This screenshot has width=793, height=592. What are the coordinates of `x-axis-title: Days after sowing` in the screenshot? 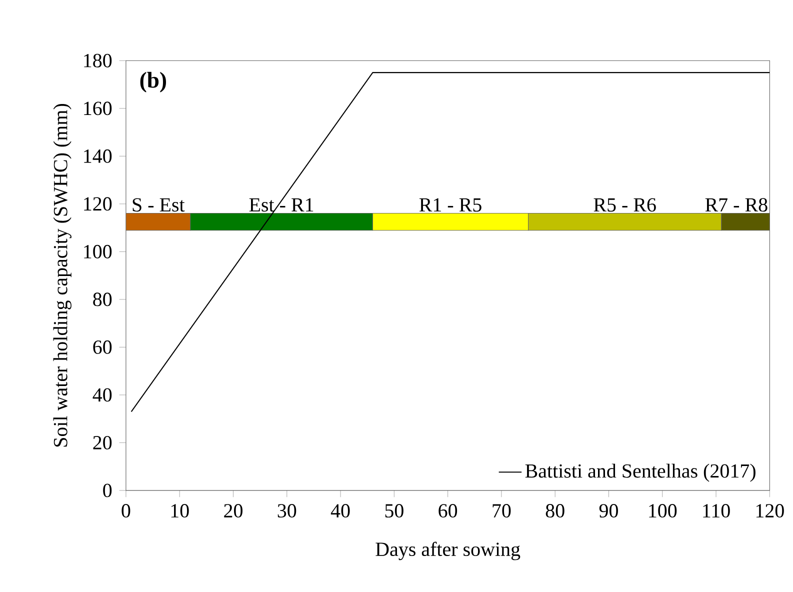 It's located at (448, 551).